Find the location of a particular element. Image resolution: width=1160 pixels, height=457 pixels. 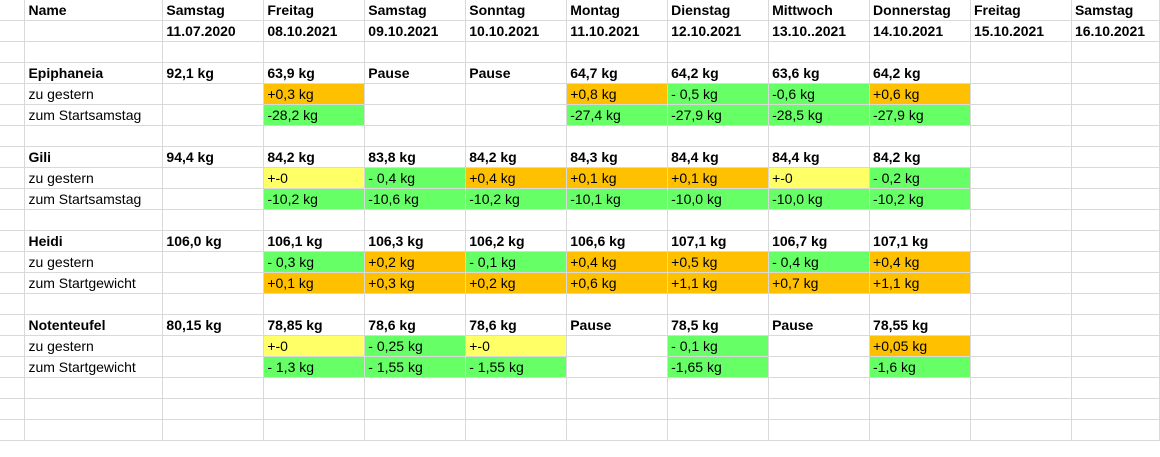

weight-cell: 107,1 kg is located at coordinates (718, 241).